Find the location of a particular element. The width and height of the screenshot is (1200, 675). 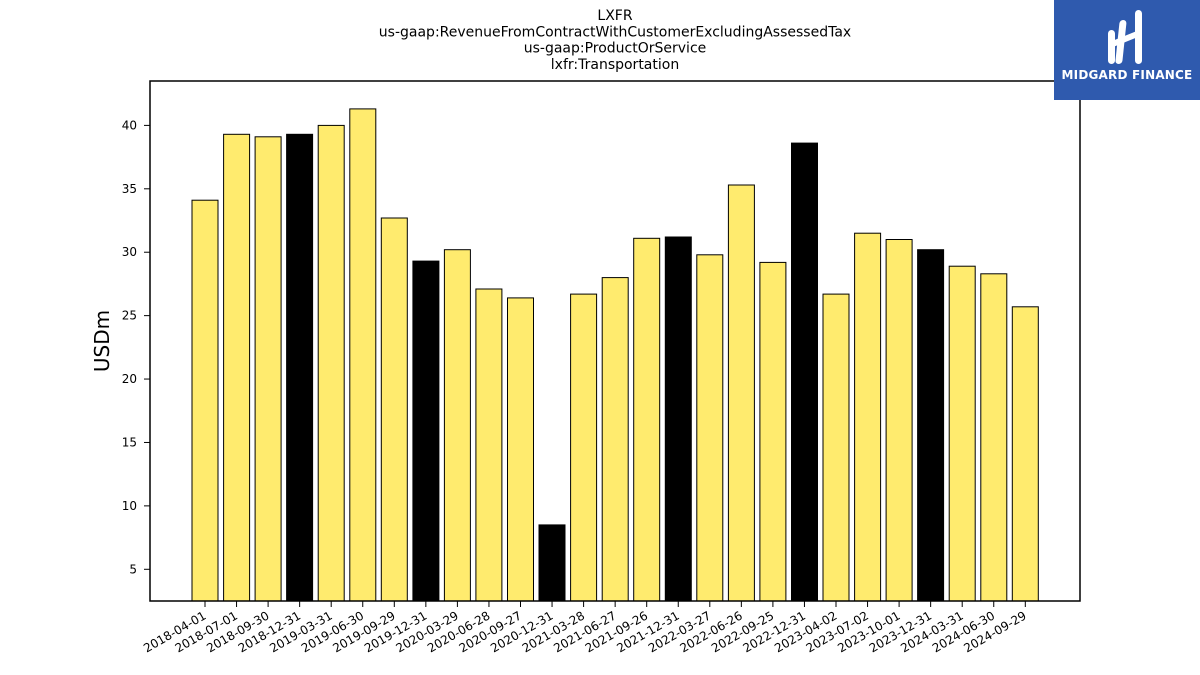

y-tick-label: 40 is located at coordinates (129, 125).